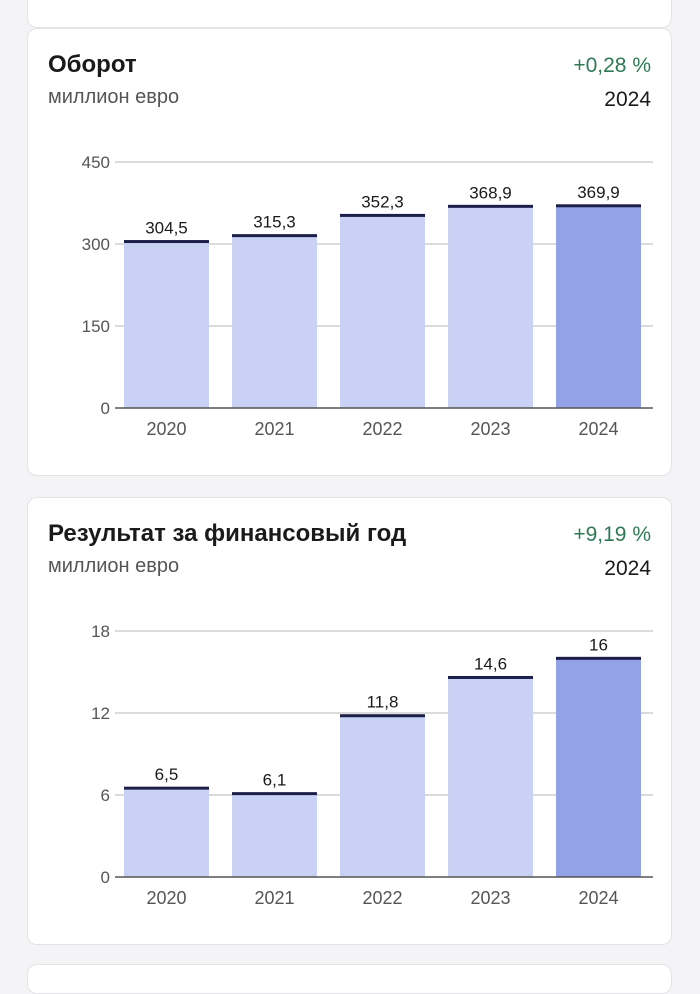 The width and height of the screenshot is (700, 994). What do you see at coordinates (100, 713) in the screenshot?
I see `y-tick-label: 12` at bounding box center [100, 713].